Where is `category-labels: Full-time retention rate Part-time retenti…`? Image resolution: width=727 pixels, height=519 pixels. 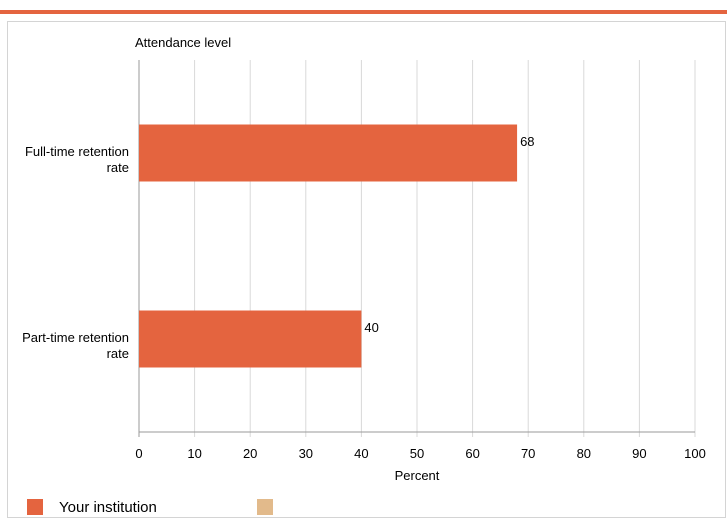
category-labels: Full-time retention rate Part-time retenti… is located at coordinates (75, 252).